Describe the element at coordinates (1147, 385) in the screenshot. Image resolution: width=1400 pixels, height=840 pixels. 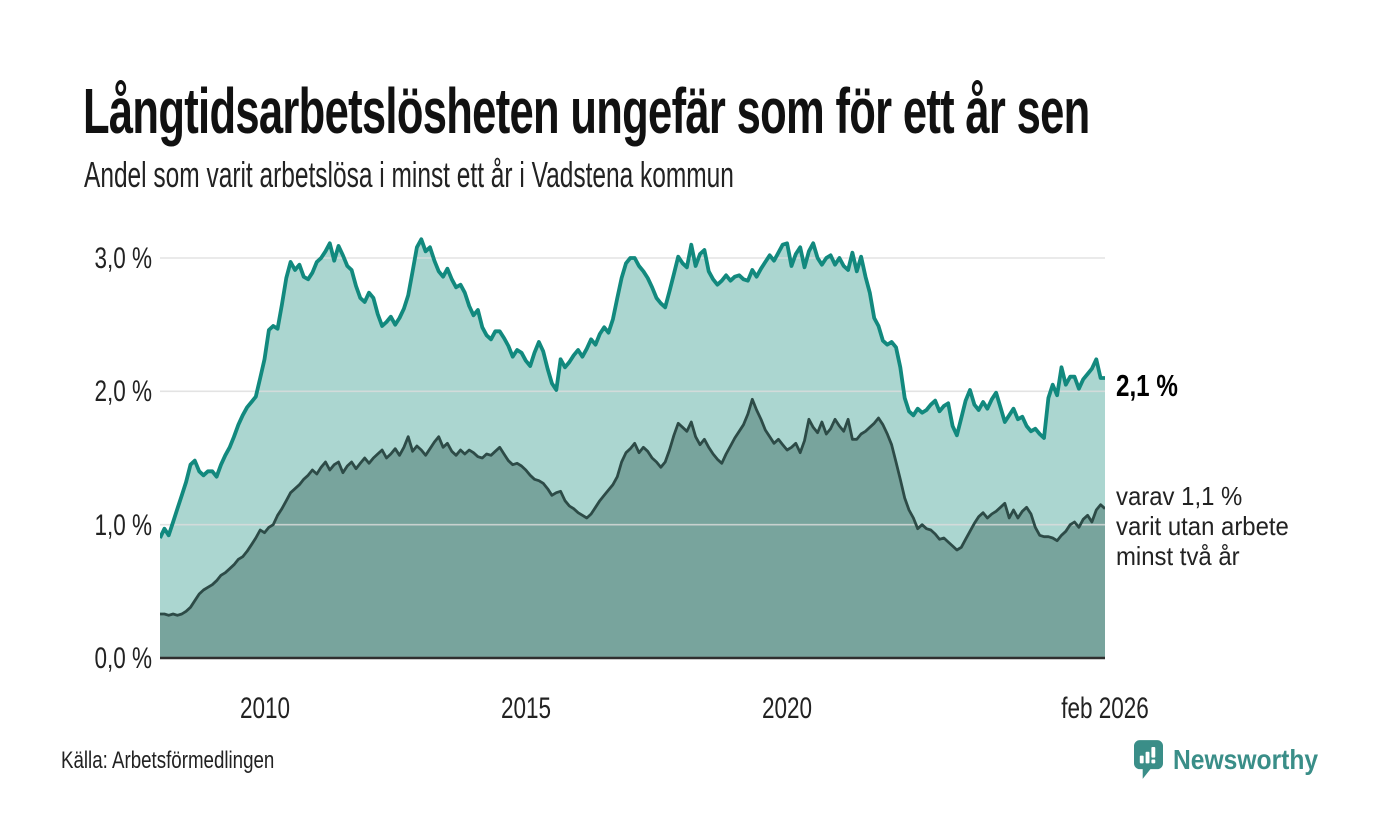
I see `latest-value-label: 2,1 %` at that location.